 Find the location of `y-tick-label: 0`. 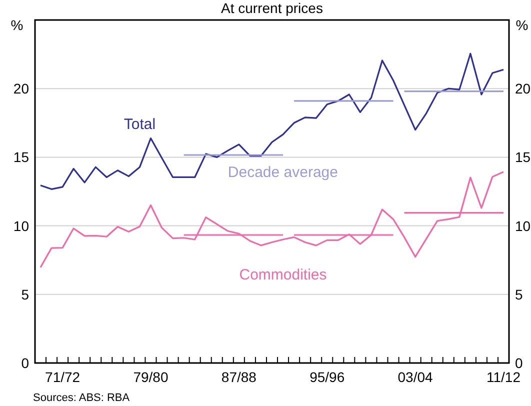

y-tick-label: 0 is located at coordinates (25, 363).